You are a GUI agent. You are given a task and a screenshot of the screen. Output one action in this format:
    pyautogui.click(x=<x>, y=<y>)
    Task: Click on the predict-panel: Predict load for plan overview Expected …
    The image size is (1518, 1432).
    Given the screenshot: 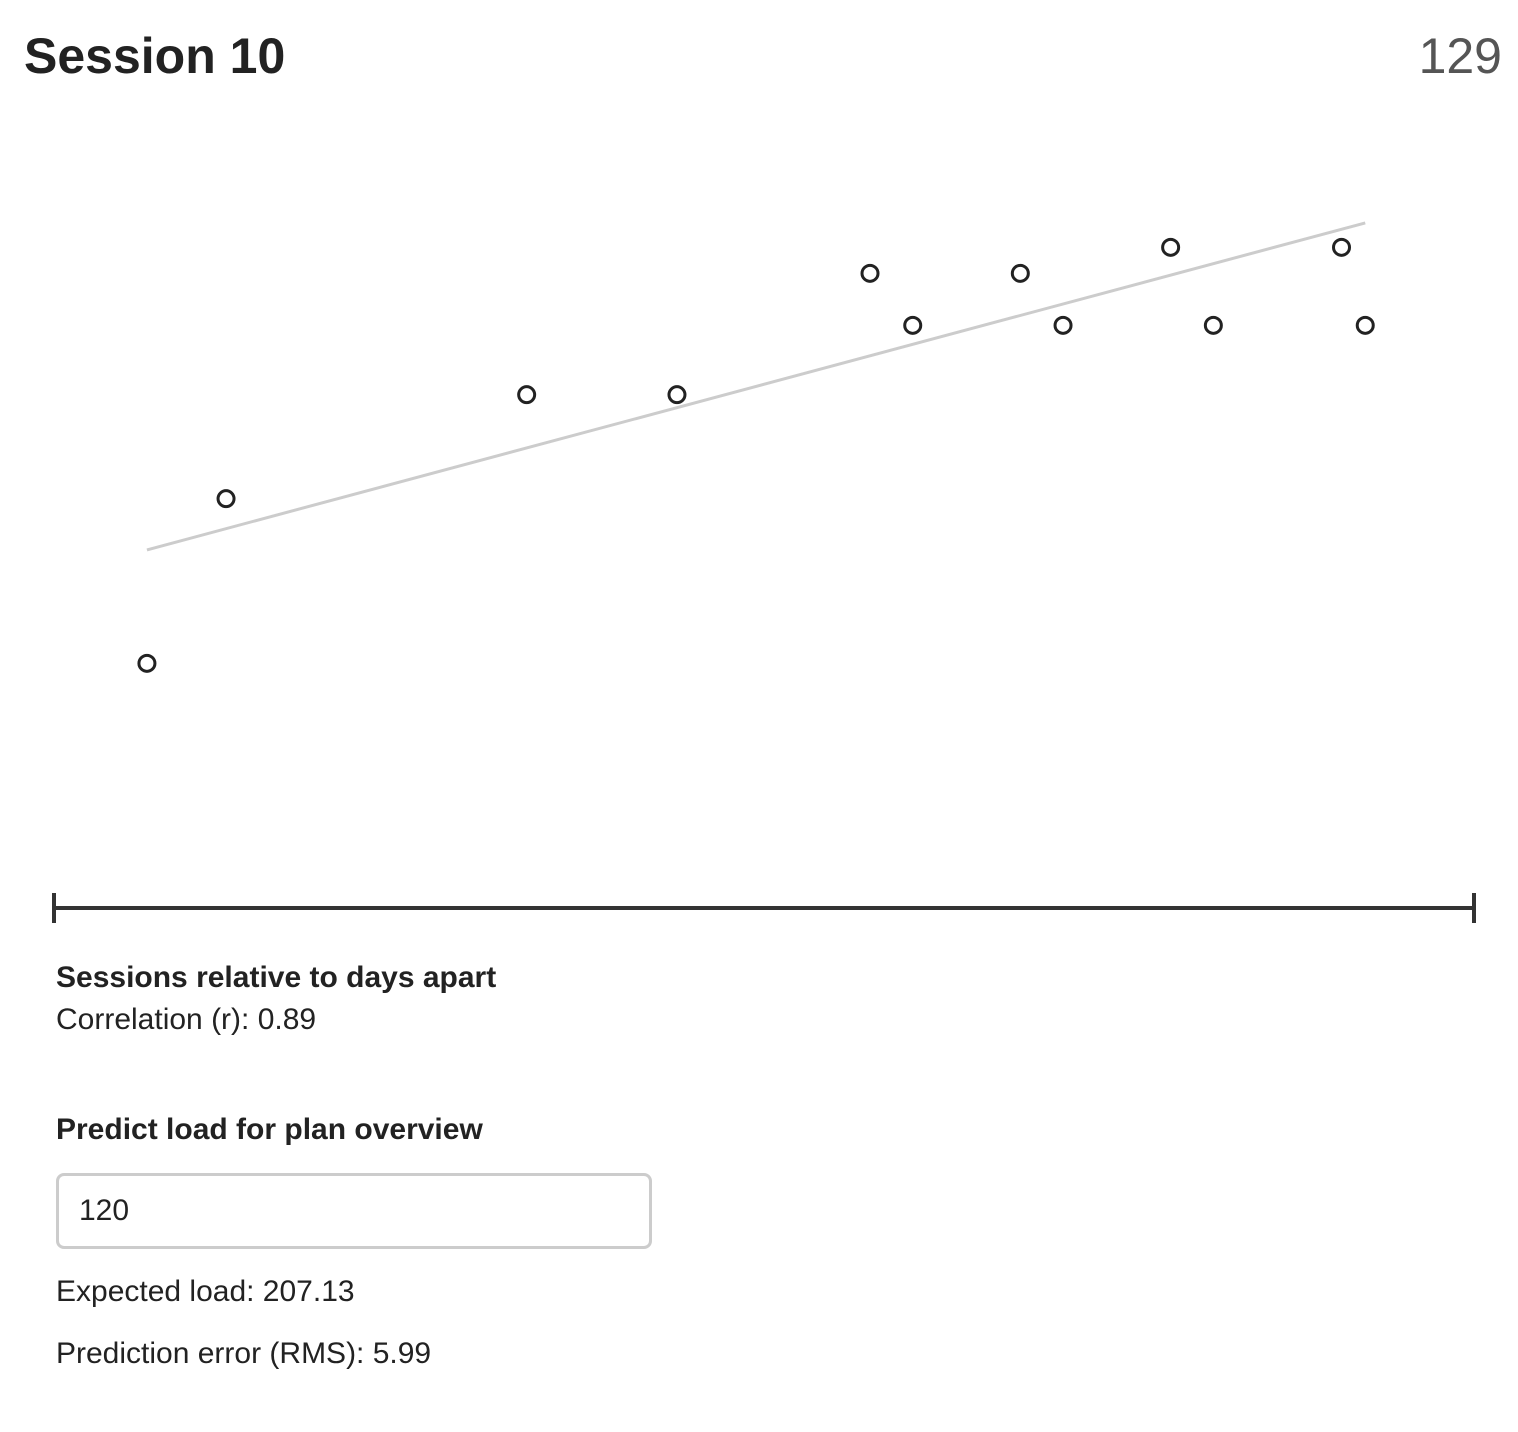 What is the action you would take?
    pyautogui.click(x=354, y=1242)
    